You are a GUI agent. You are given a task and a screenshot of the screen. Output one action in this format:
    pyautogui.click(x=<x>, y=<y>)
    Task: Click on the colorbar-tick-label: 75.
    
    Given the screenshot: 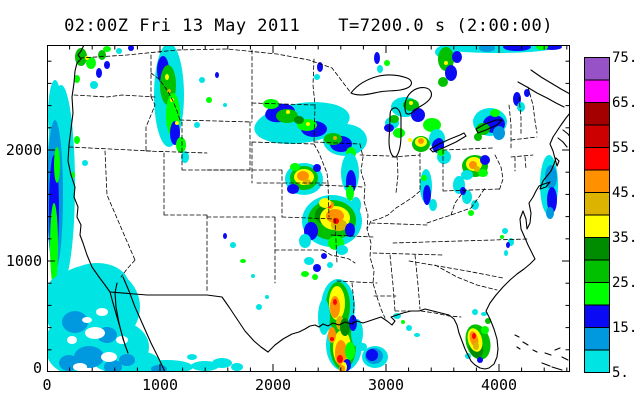 What is the action you would take?
    pyautogui.click(x=625, y=58)
    